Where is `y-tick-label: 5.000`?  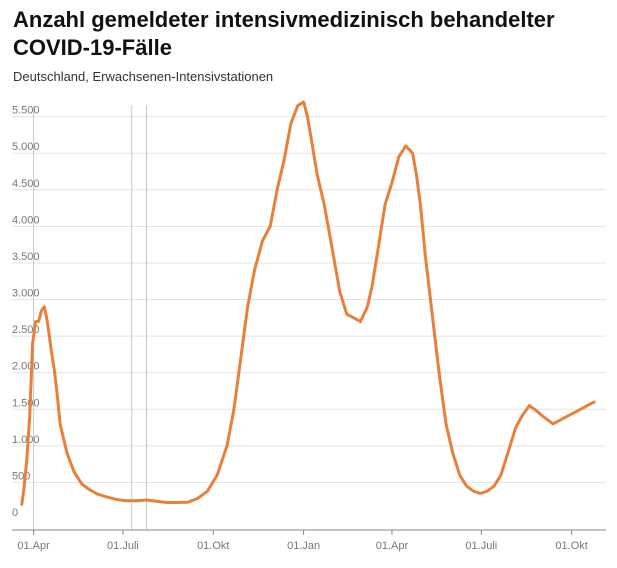
y-tick-label: 5.000 is located at coordinates (26, 147).